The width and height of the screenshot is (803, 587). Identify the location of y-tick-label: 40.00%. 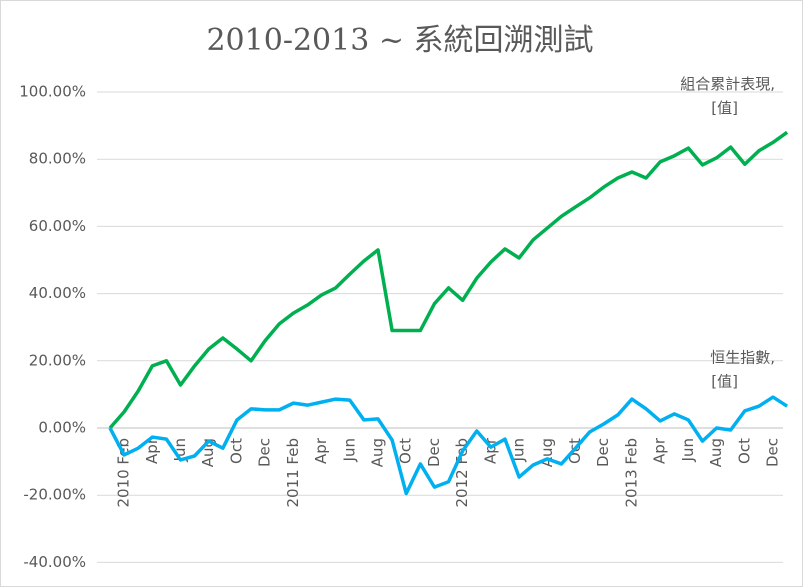
(57, 293).